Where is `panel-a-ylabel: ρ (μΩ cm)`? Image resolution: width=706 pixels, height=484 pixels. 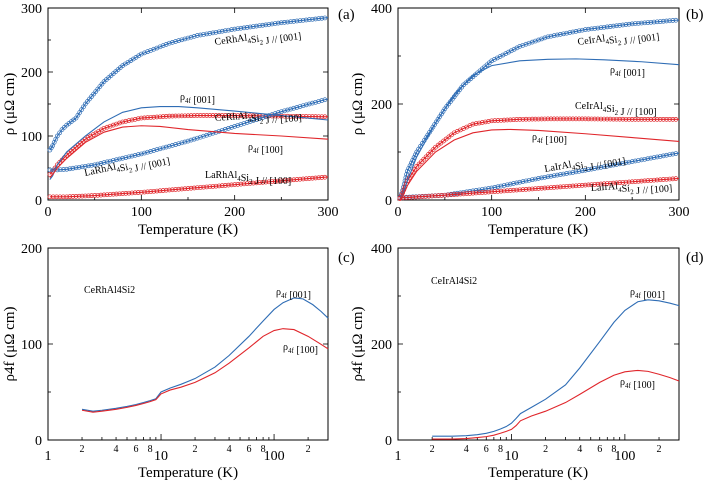
panel-a-ylabel: ρ (μΩ cm) is located at coordinates (10, 104).